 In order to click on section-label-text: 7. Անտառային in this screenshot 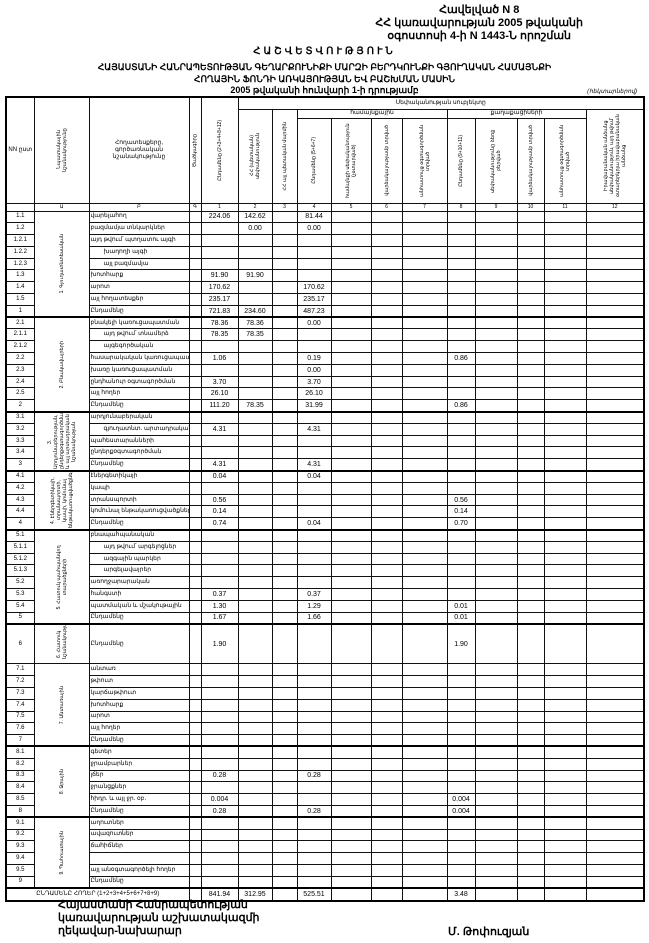, I will do `click(61, 704)`.